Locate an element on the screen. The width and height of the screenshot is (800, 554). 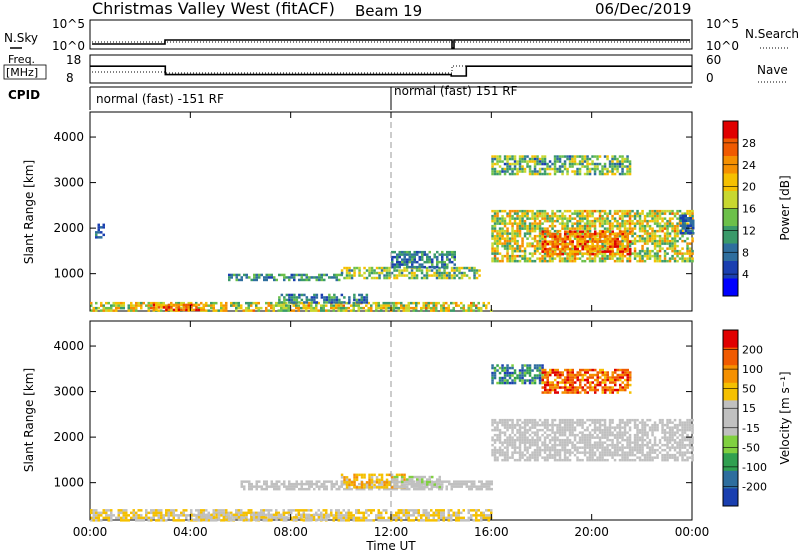
power-colorbar-cells is located at coordinates (730, 209).